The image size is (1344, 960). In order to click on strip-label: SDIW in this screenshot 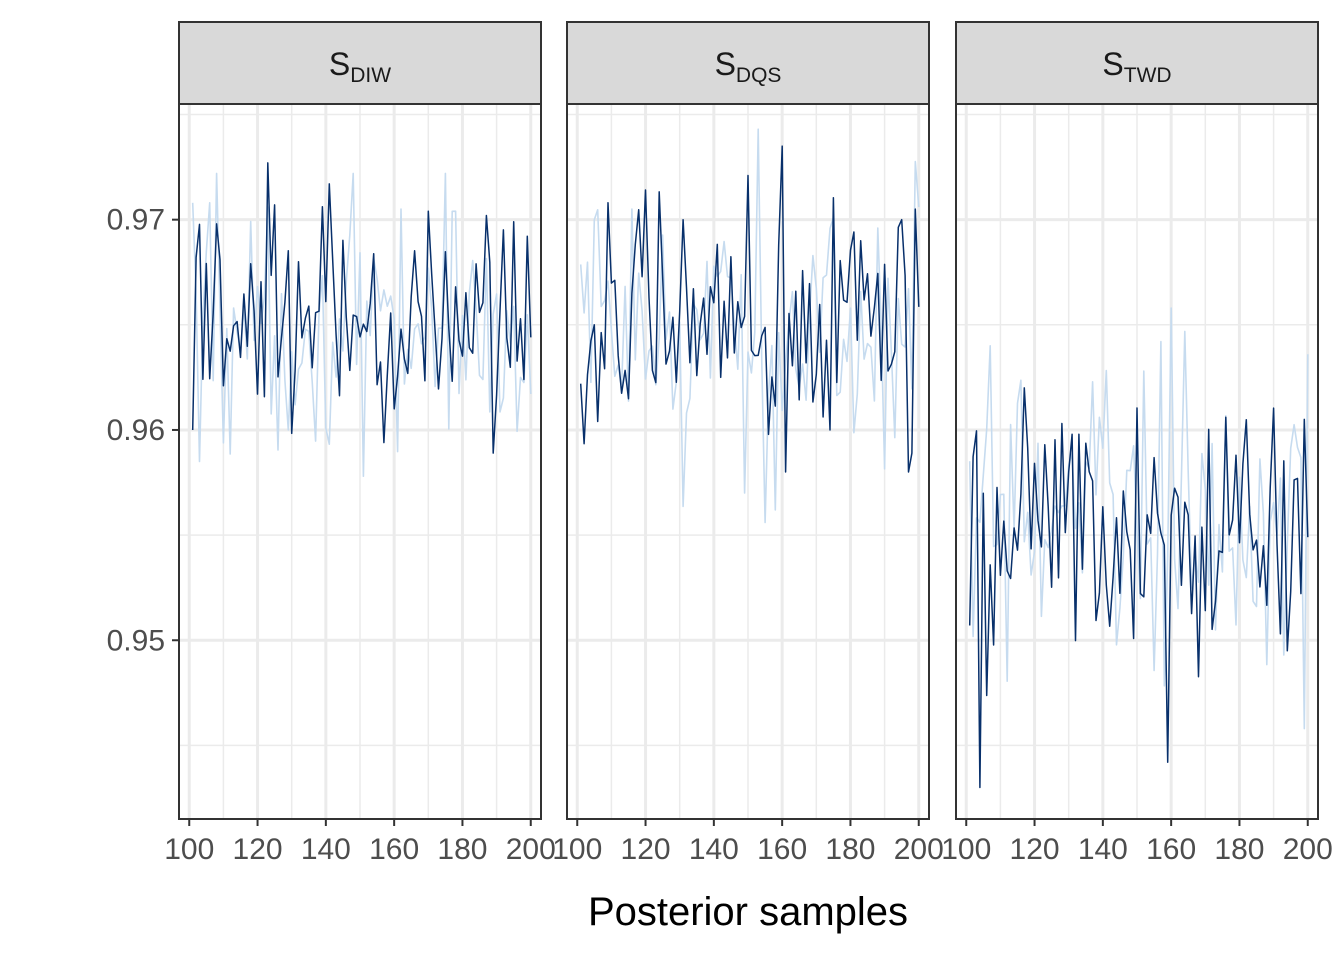, I will do `click(360, 66)`.